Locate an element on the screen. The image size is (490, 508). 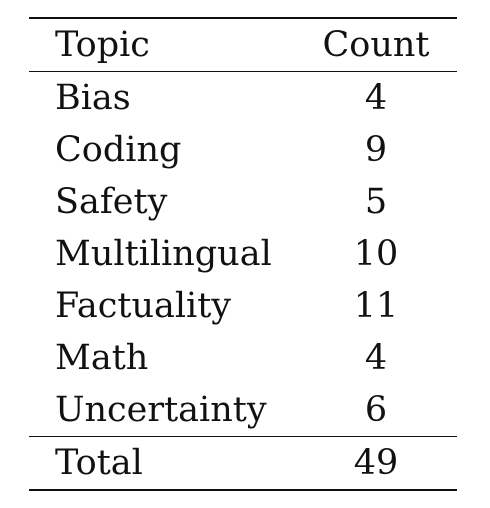
total-row: Total 49 is located at coordinates (243, 463).